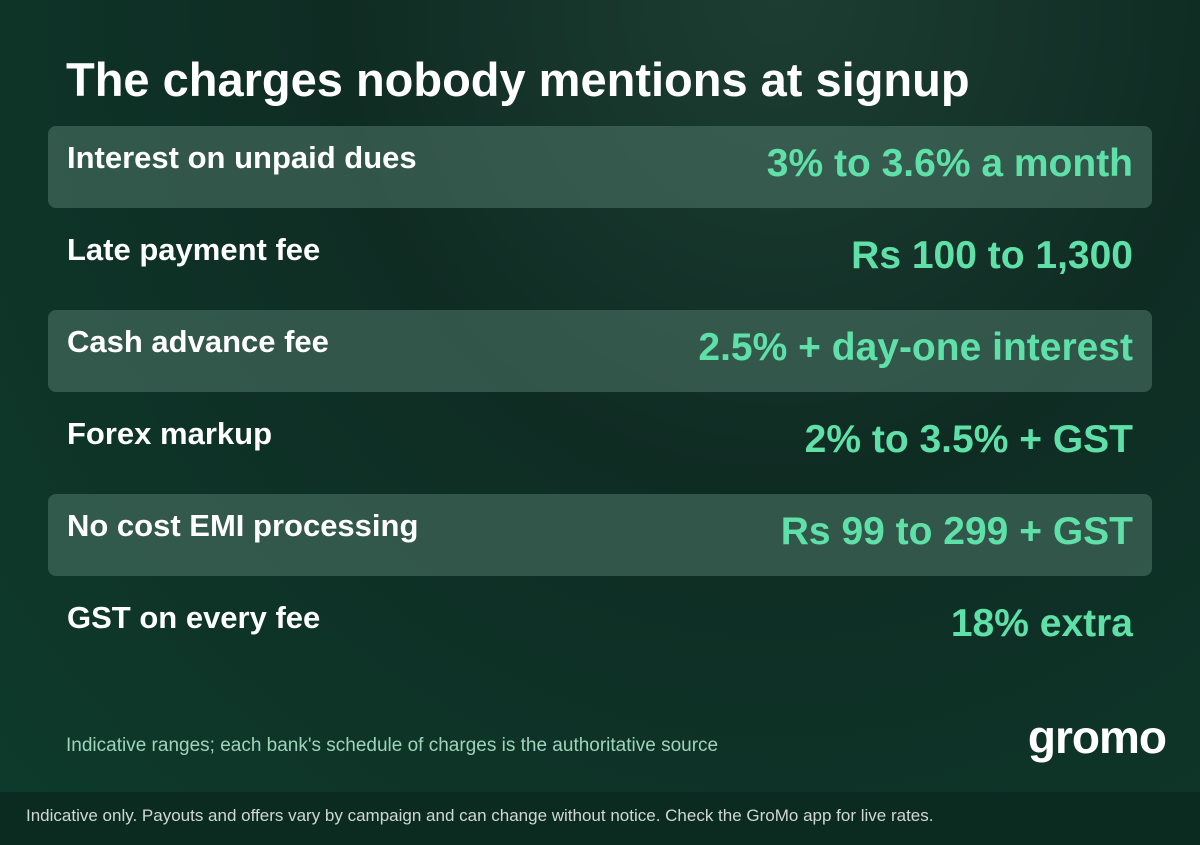 This screenshot has width=1200, height=845. Describe the element at coordinates (915, 347) in the screenshot. I see `charge-value: 2.5% + day-one interest` at that location.